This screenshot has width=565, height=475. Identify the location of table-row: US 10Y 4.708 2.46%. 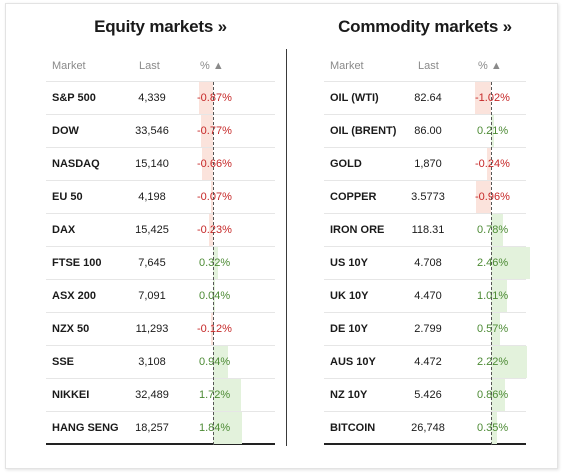
(427, 263).